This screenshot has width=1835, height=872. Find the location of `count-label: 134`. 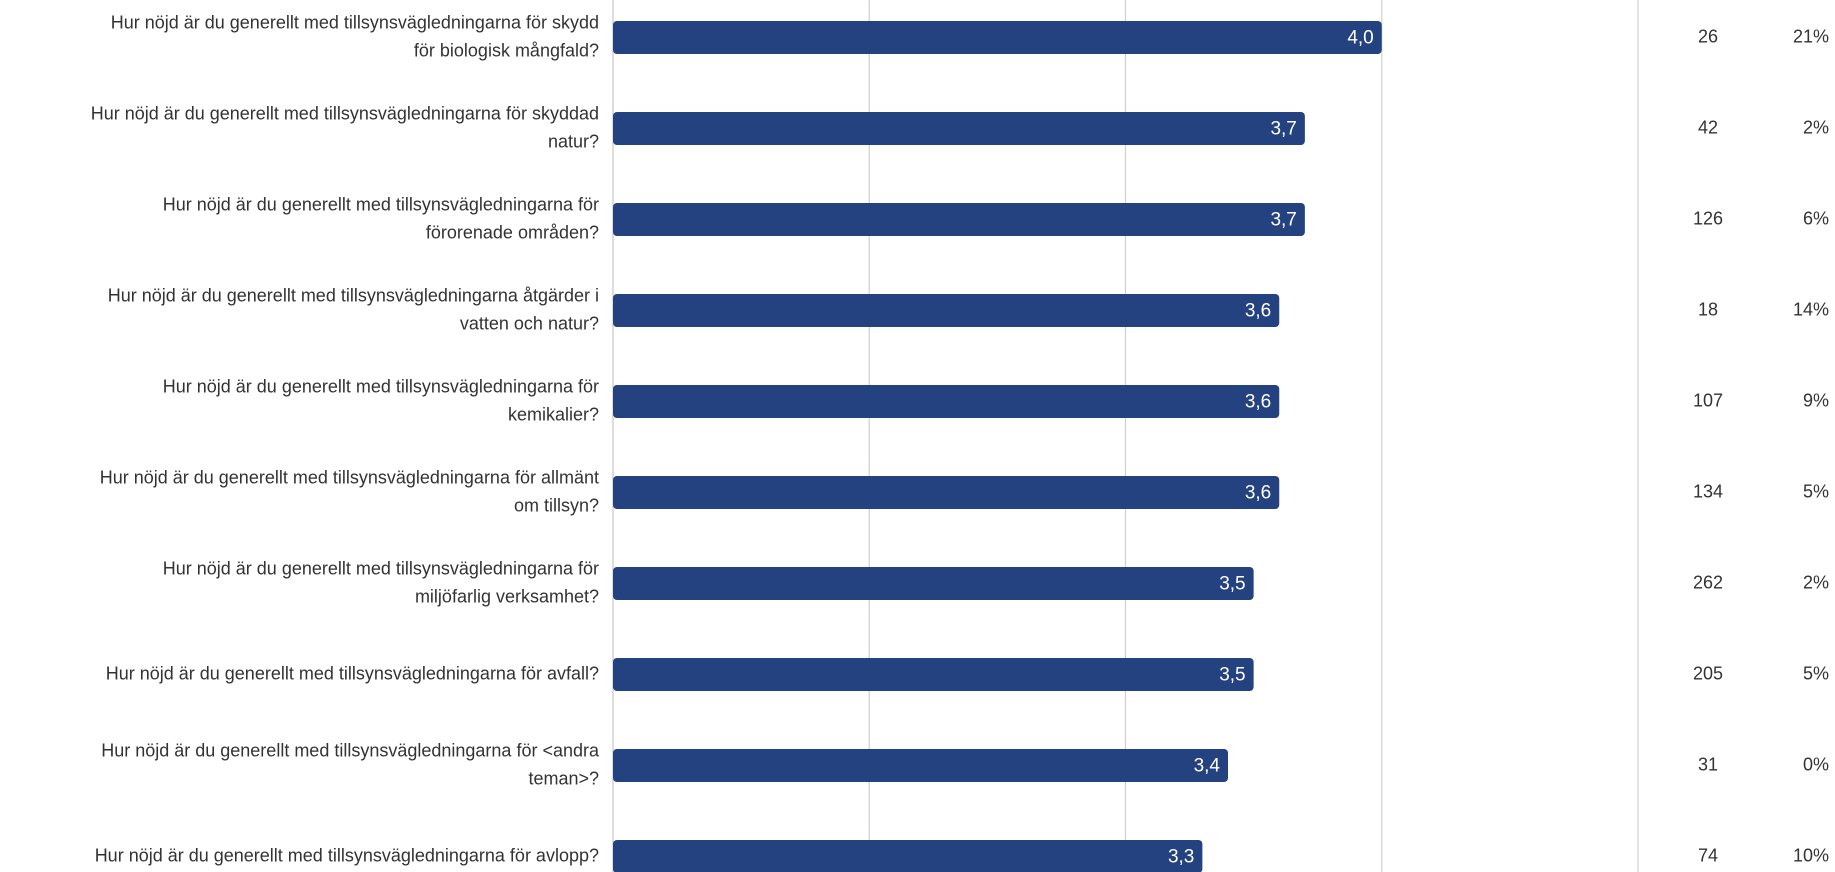

count-label: 134 is located at coordinates (1708, 491).